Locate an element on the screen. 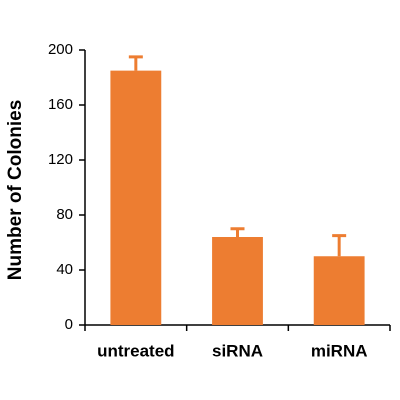  y-tick-label: 40 is located at coordinates (64, 269).